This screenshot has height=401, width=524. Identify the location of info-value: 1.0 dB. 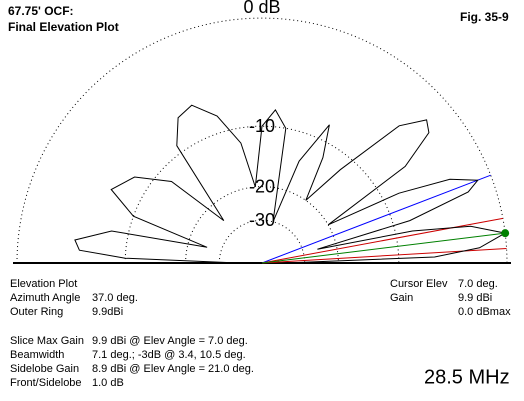
(108, 383).